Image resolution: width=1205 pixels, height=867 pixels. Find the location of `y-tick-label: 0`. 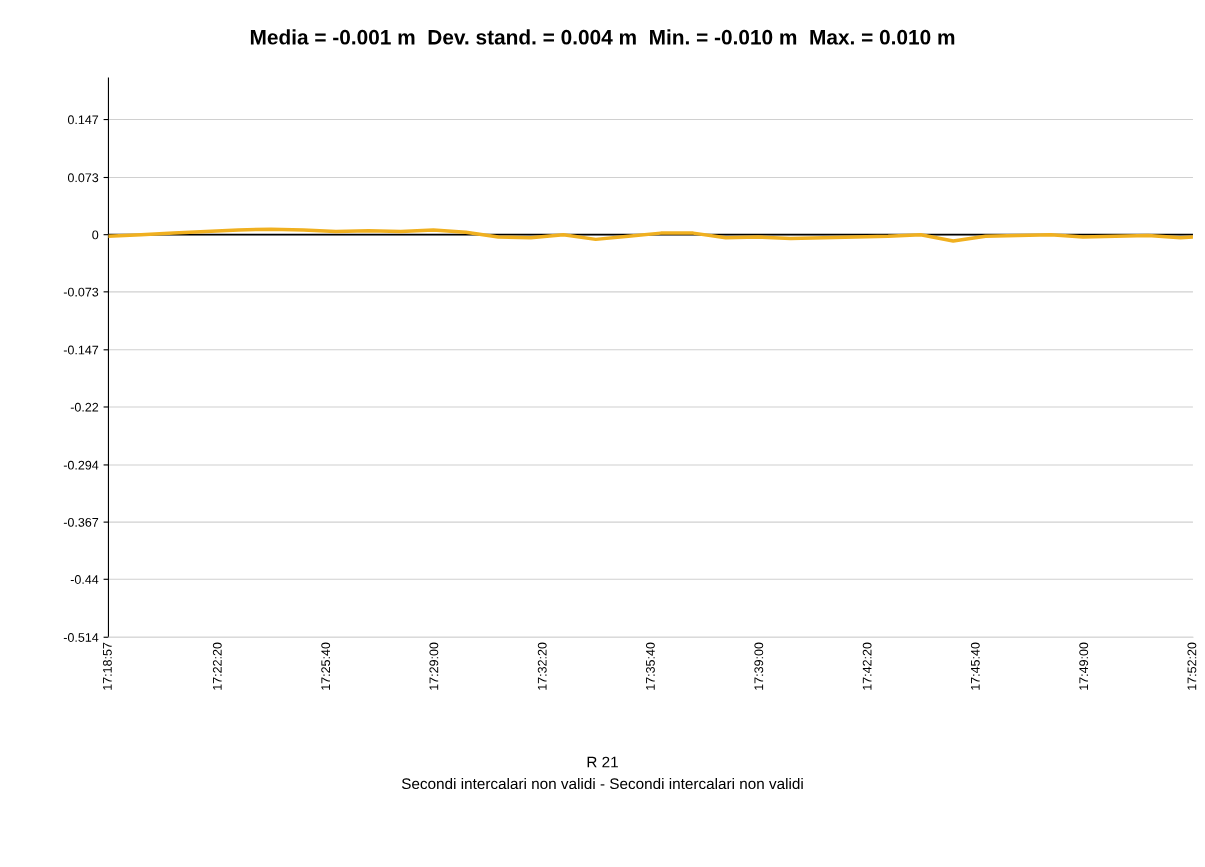

y-tick-label: 0 is located at coordinates (95, 235).